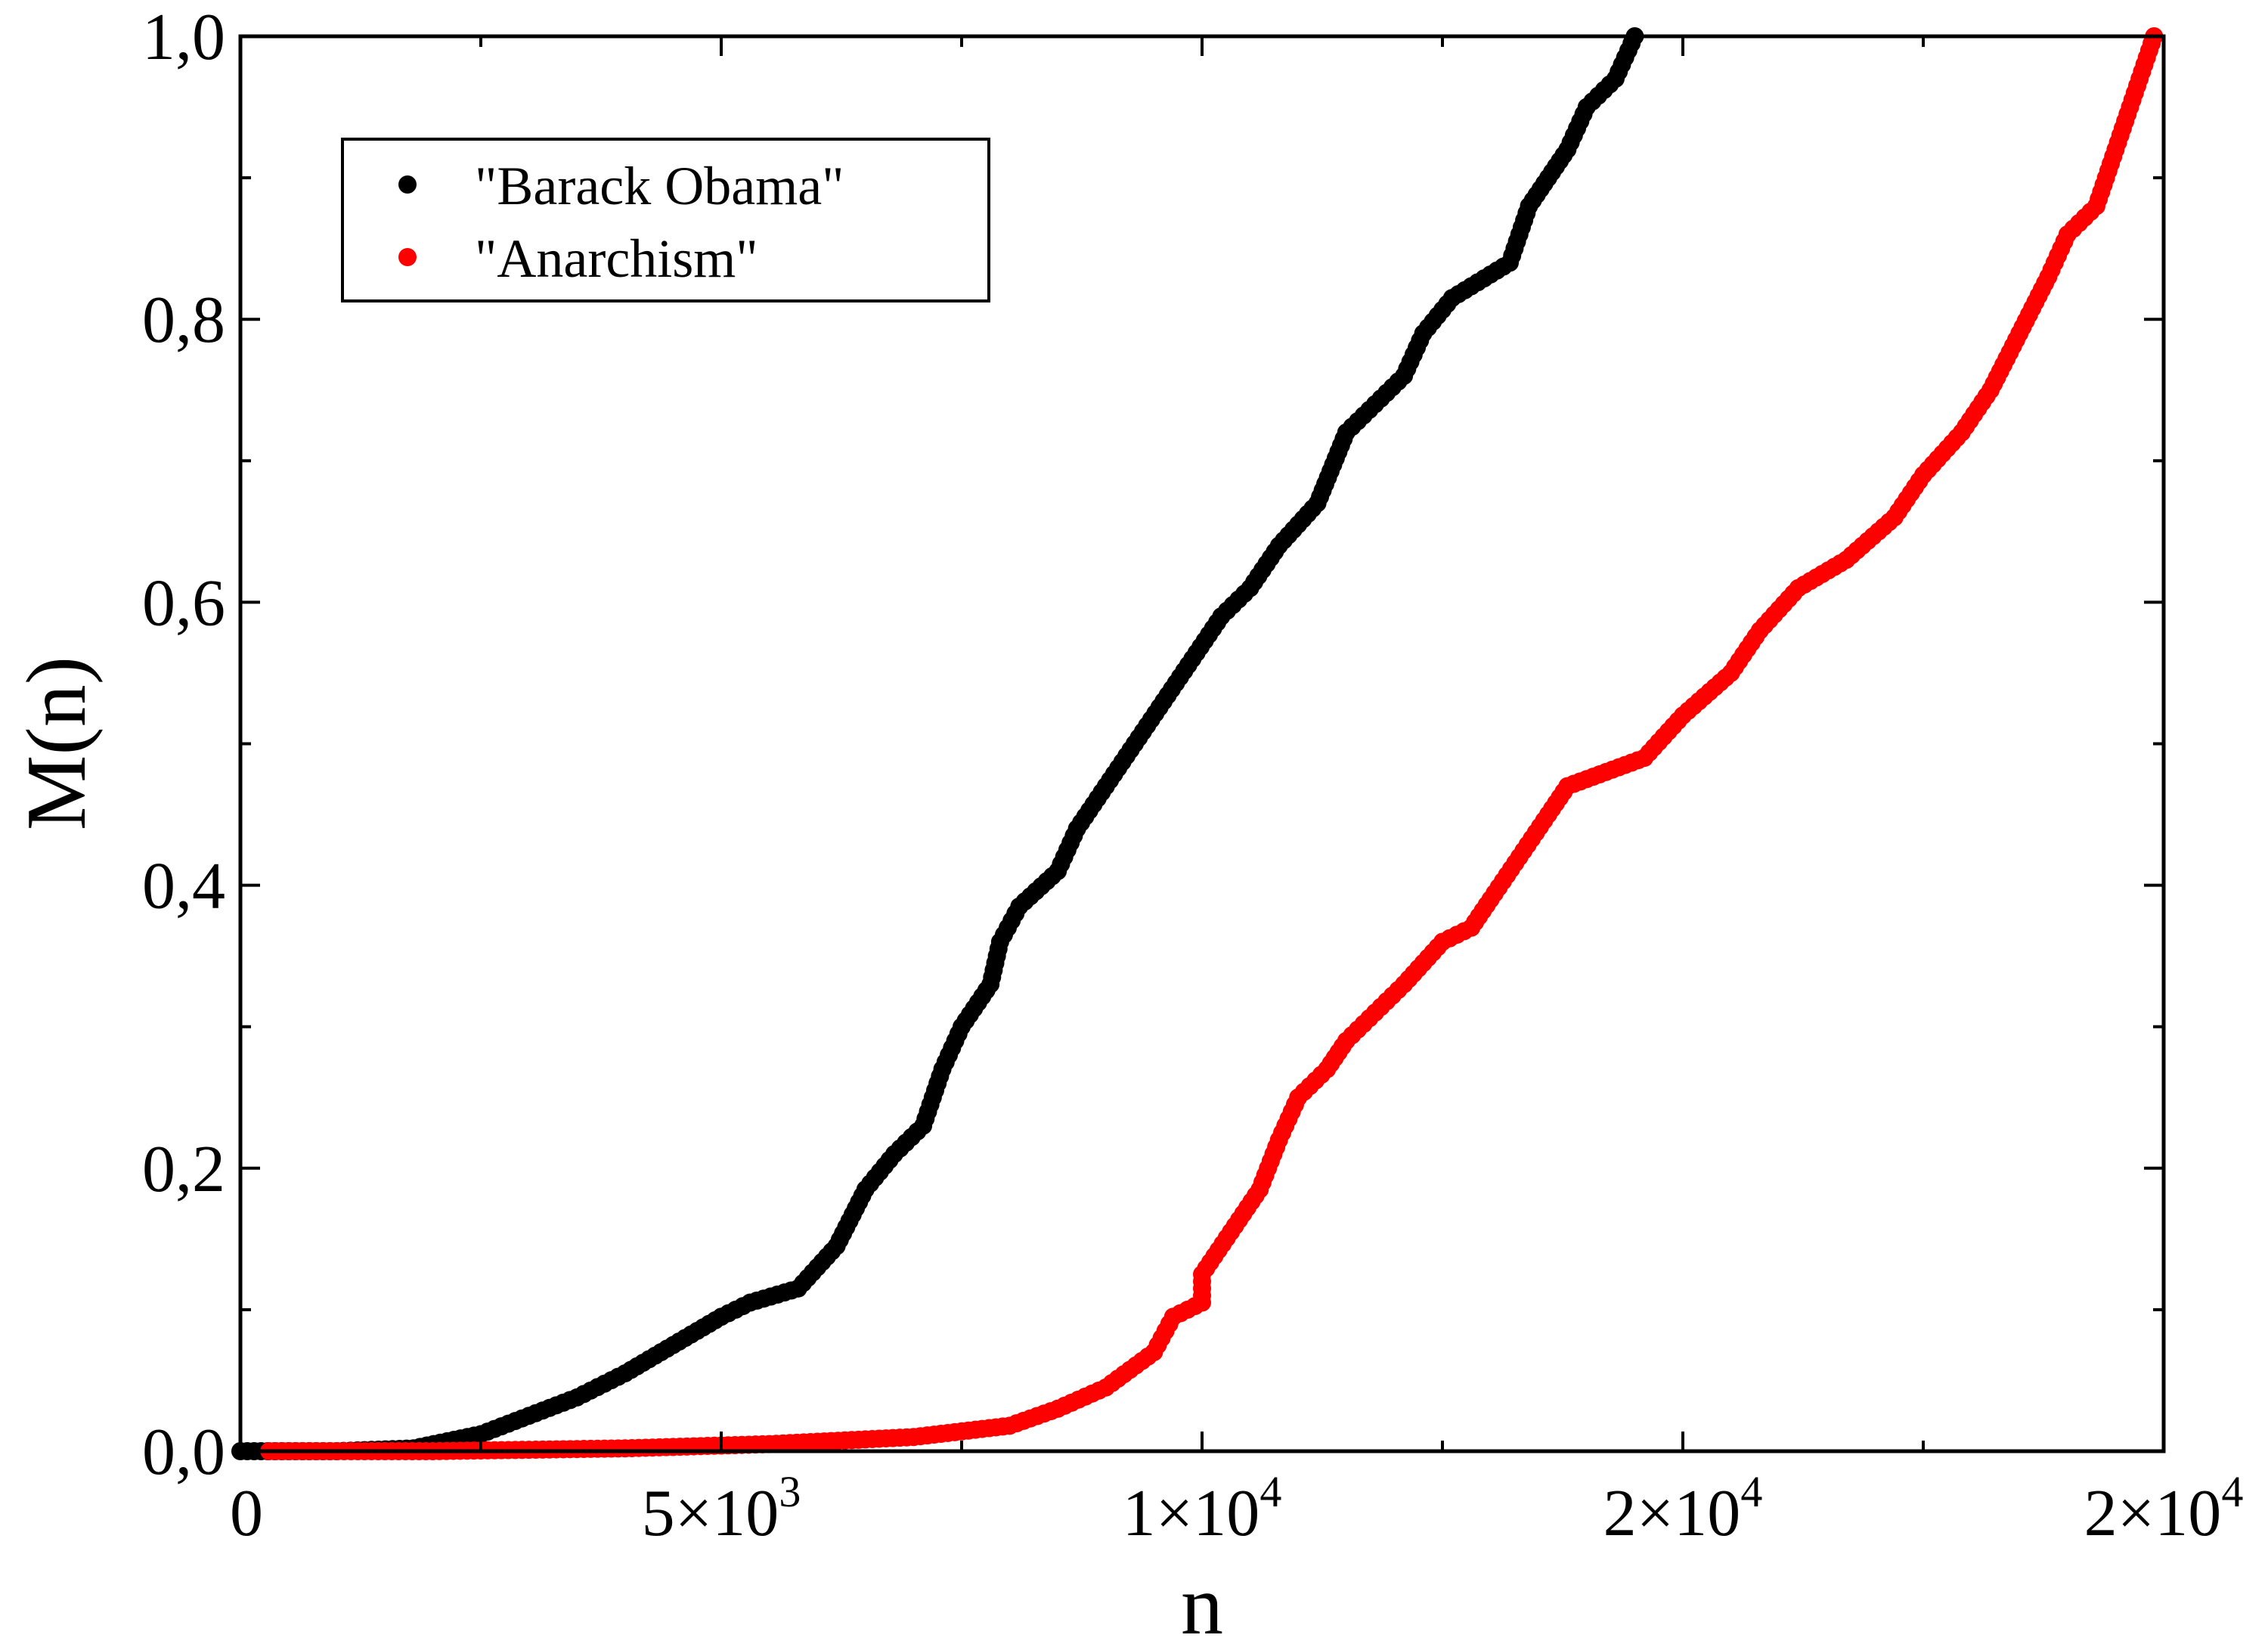 This screenshot has height=1641, width=2268. Describe the element at coordinates (1202, 1600) in the screenshot. I see `x-axis-title: n` at that location.